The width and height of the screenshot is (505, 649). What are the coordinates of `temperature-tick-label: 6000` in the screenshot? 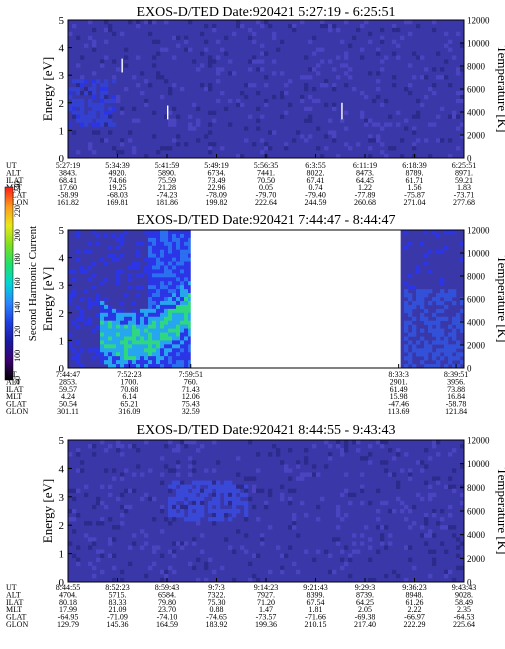 It's located at (476, 300).